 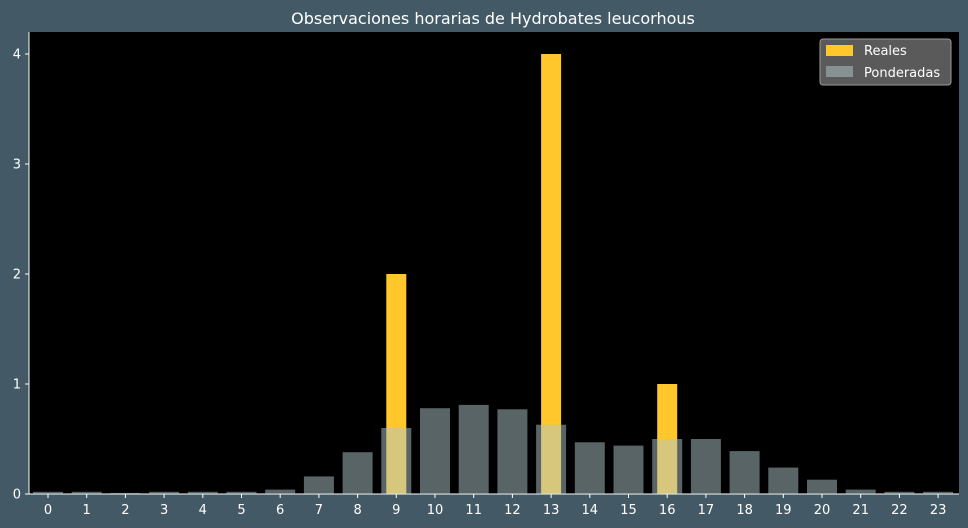 I want to click on x-tick-label-14: 14, so click(x=590, y=510).